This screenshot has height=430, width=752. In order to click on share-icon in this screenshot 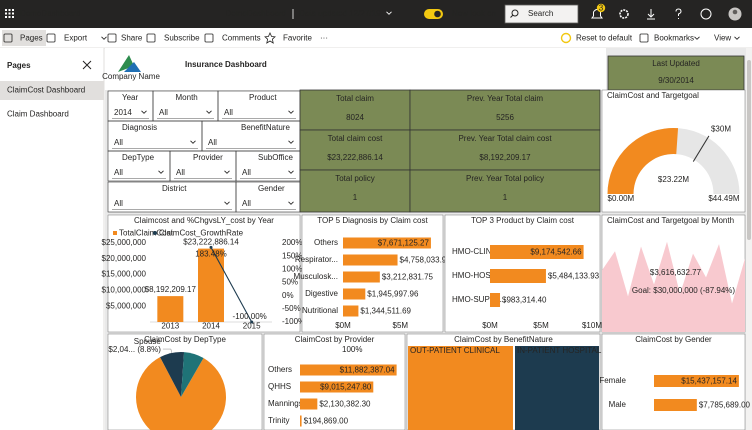, I will do `click(112, 38)`.